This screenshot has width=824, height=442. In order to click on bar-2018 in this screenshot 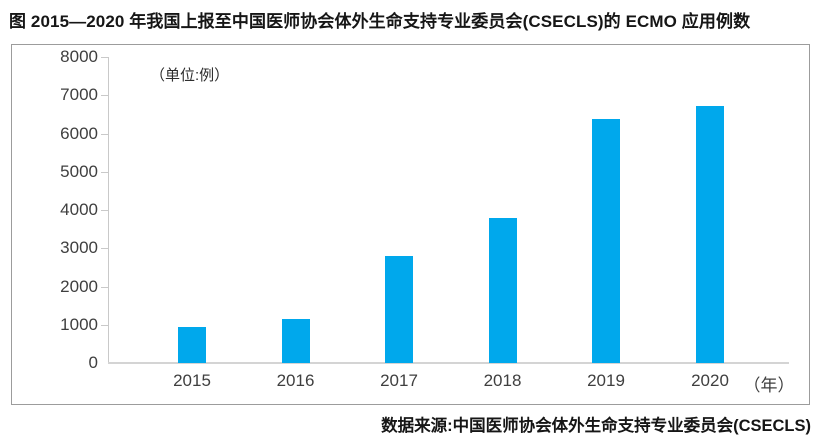, I will do `click(502, 290)`.